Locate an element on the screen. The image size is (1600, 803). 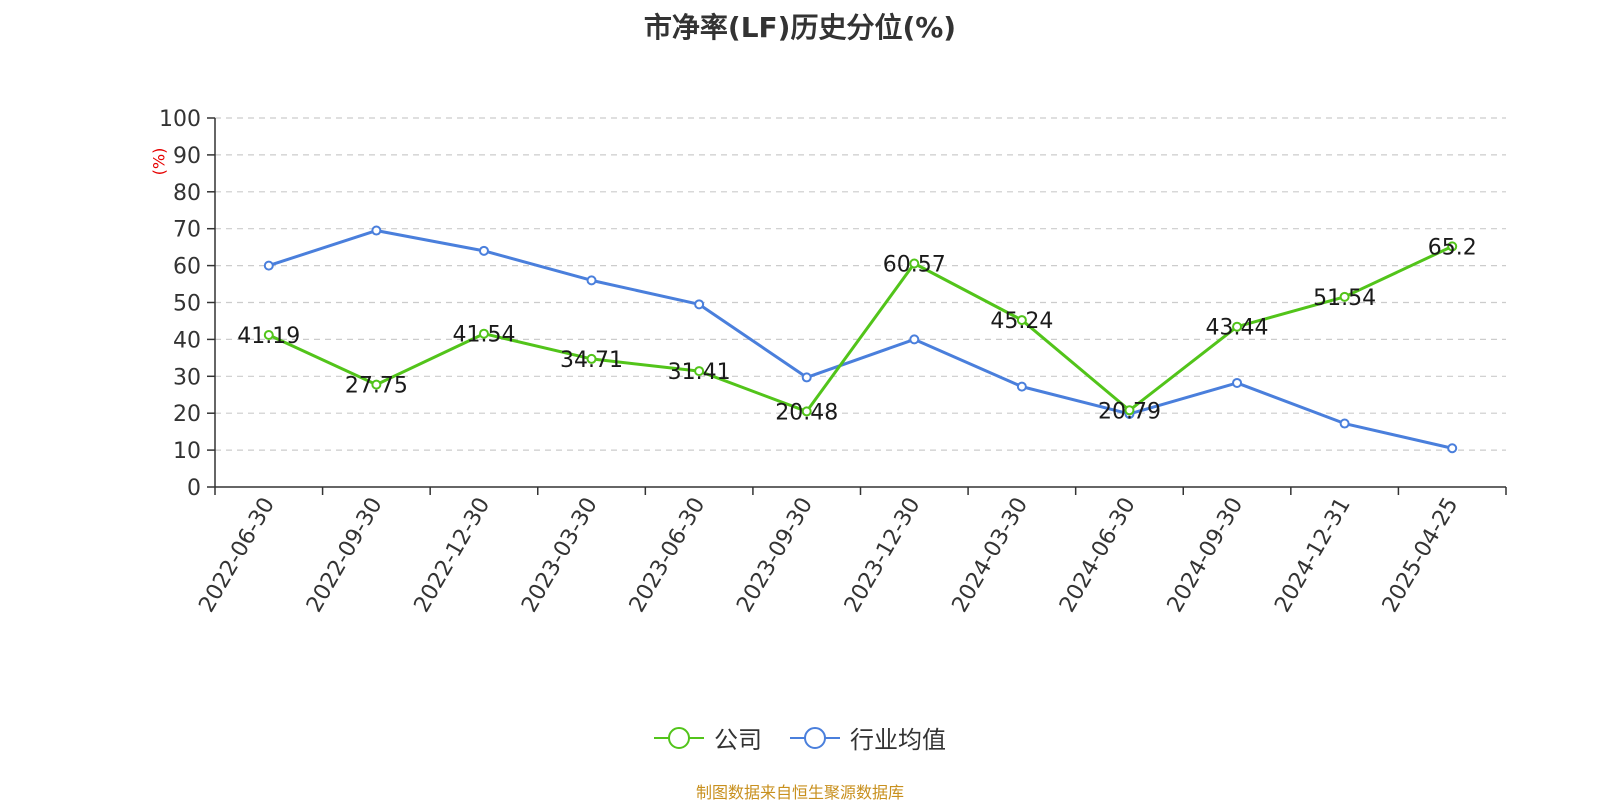
x-tick-label: 2023-03-30 is located at coordinates (560, 555).